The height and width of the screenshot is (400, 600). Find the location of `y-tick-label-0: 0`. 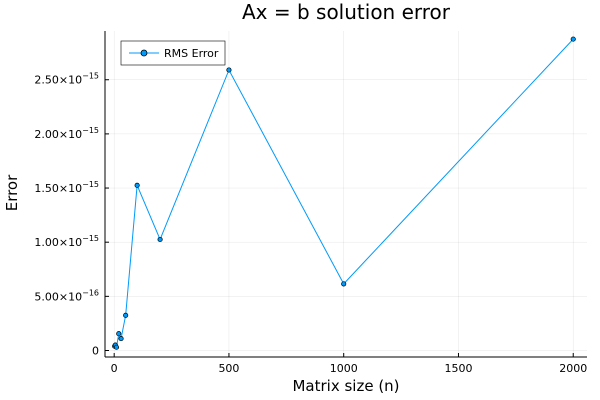

y-tick-label-0: 0 is located at coordinates (95, 351).